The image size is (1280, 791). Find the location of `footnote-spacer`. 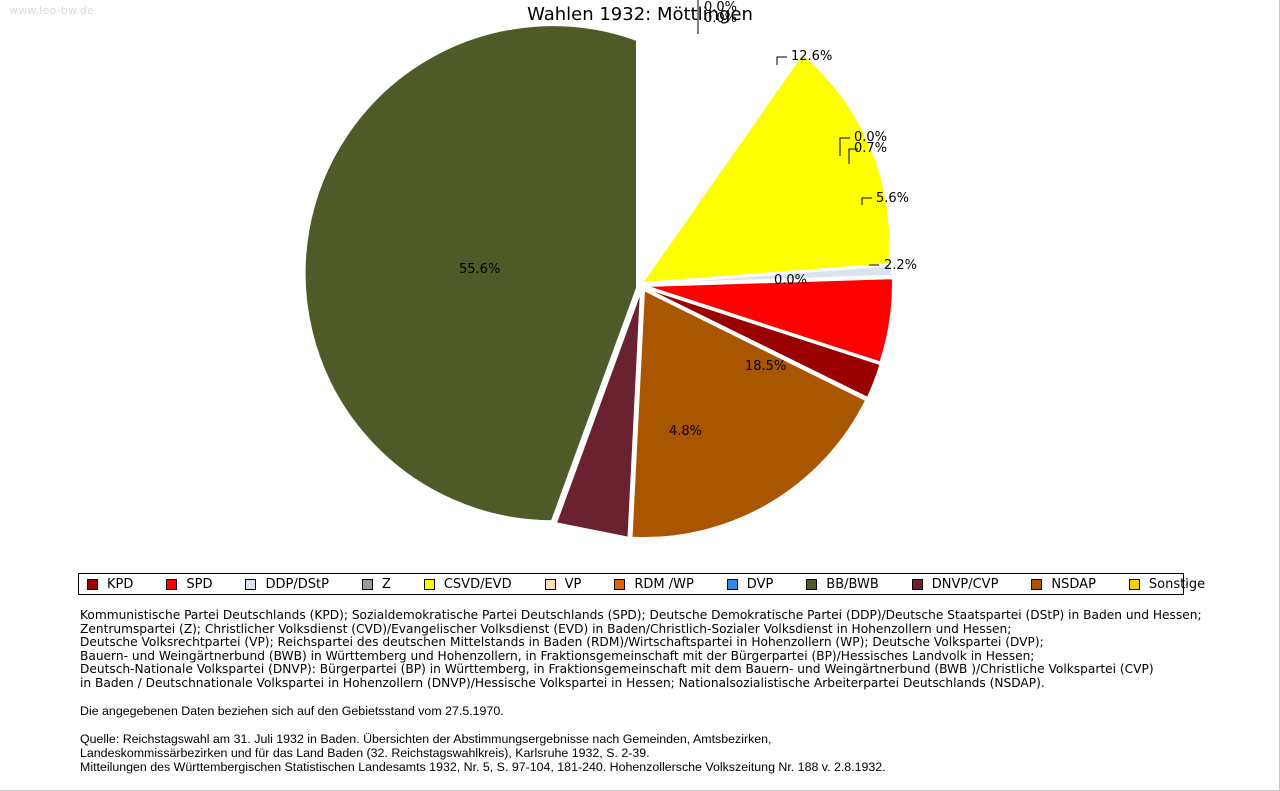

footnote-spacer is located at coordinates (670, 698).